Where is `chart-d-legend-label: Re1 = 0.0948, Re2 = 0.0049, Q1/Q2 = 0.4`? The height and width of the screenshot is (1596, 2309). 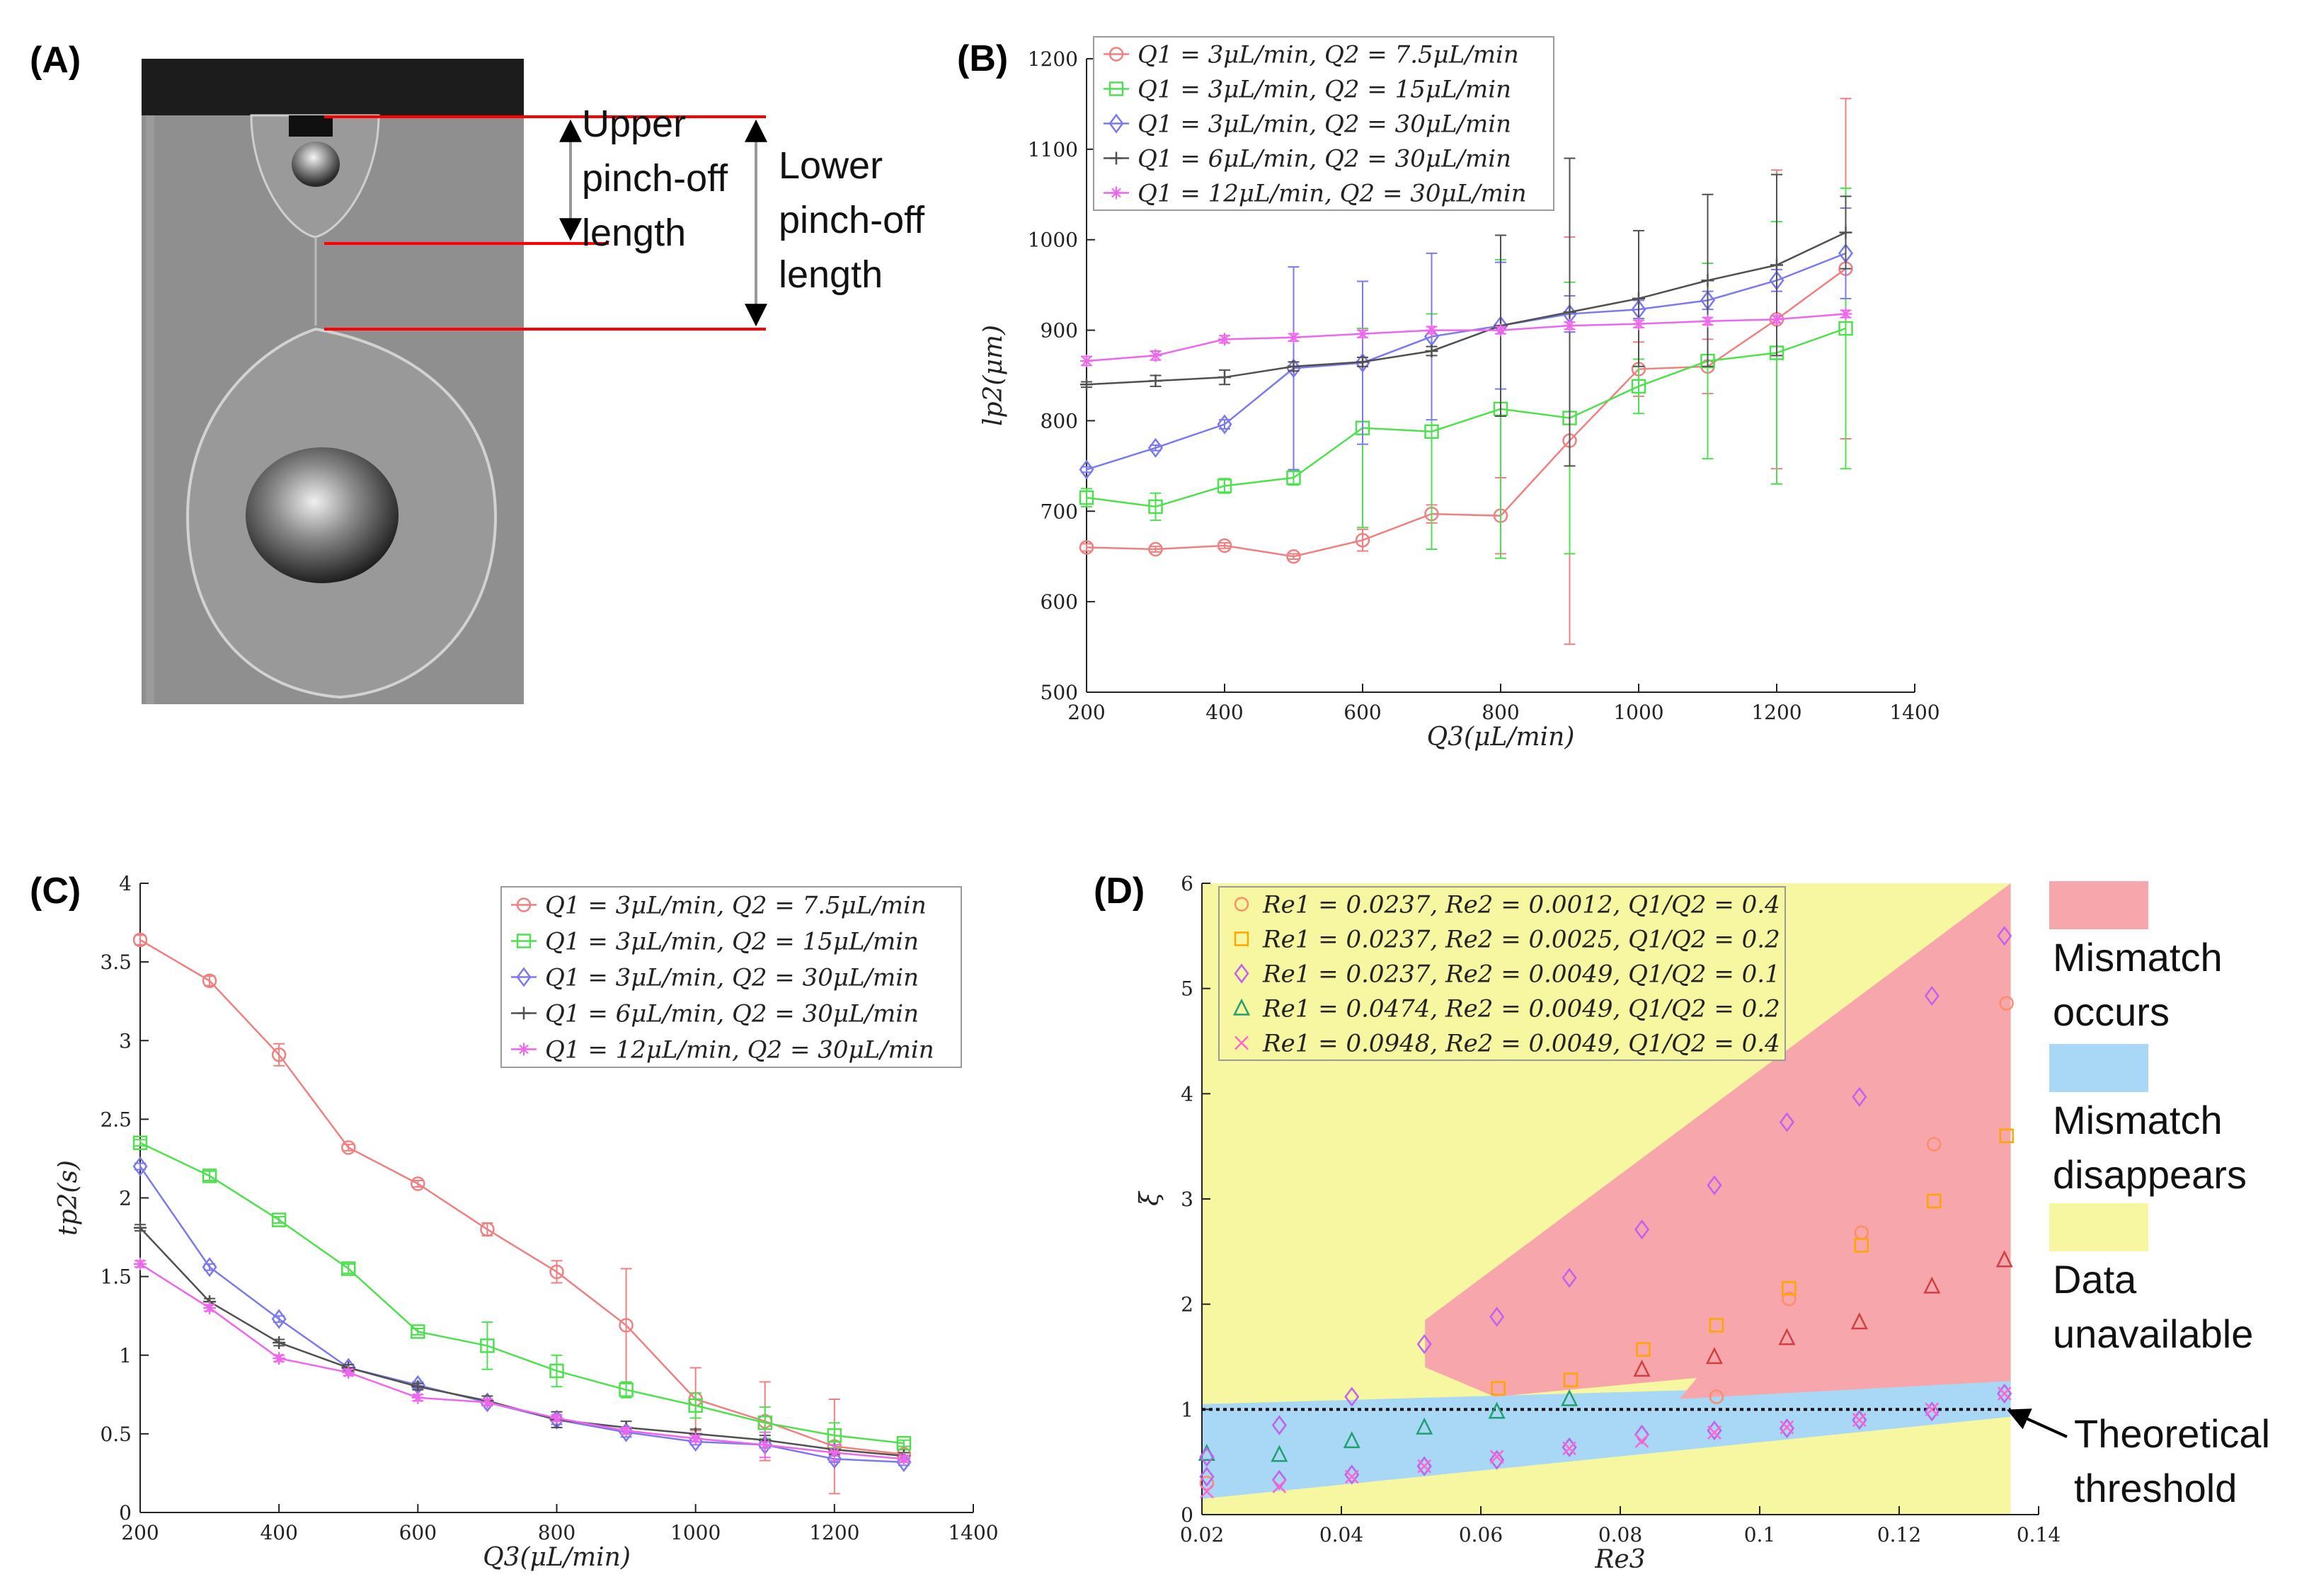 chart-d-legend-label: Re1 = 0.0948, Re2 = 0.0049, Q1/Q2 = 0.4 is located at coordinates (1521, 1044).